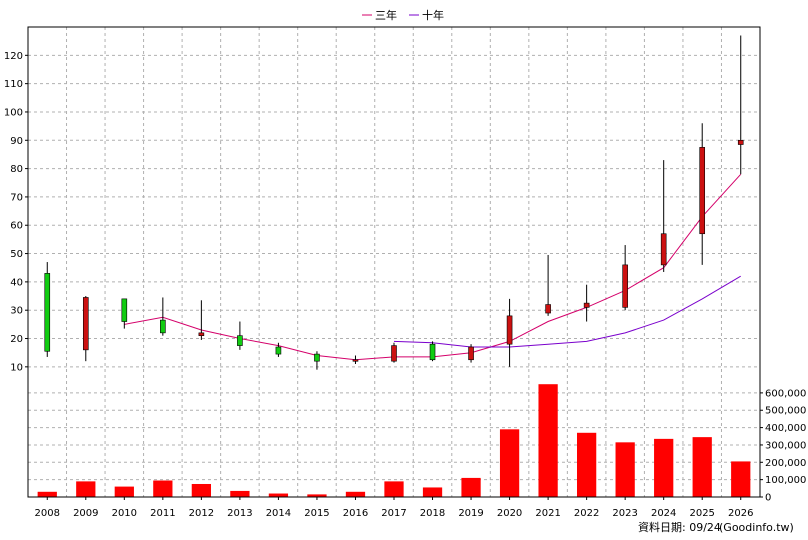 Image resolution: width=808 pixels, height=540 pixels. Describe the element at coordinates (586, 513) in the screenshot. I see `year-tick-label: 2022` at that location.